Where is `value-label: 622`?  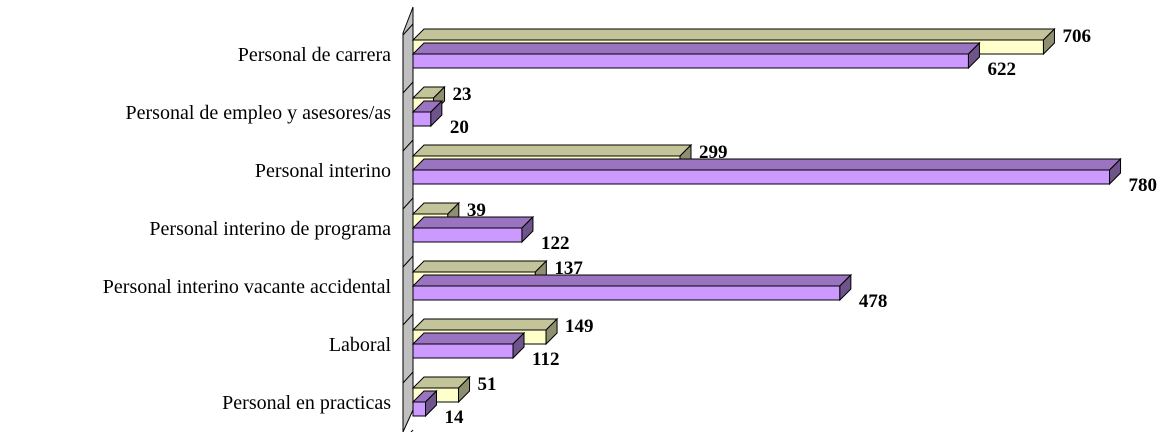 value-label: 622 is located at coordinates (1001, 69).